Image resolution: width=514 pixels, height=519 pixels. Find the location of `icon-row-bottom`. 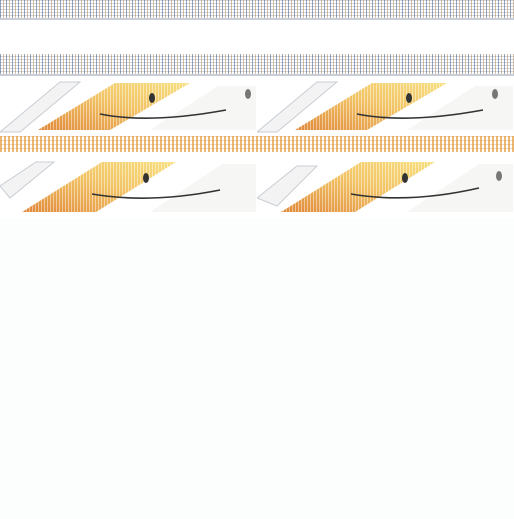

icon-row-bottom is located at coordinates (257, 186).